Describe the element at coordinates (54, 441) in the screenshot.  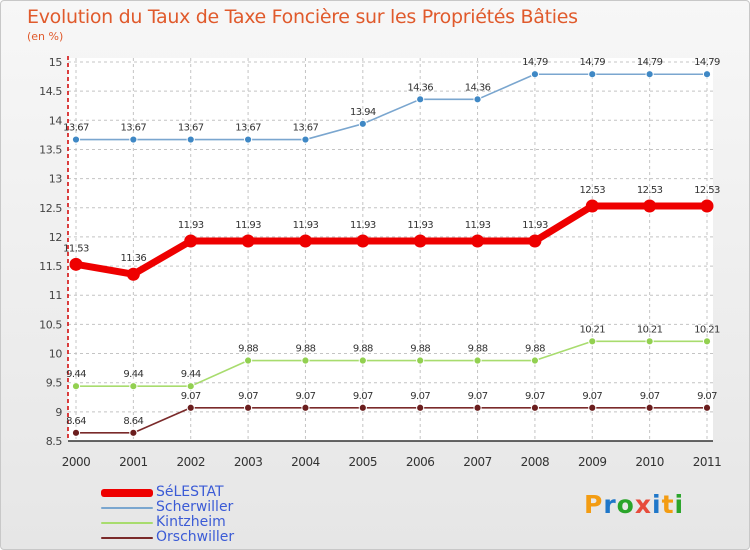
I see `y-tick-label: 8.5` at that location.